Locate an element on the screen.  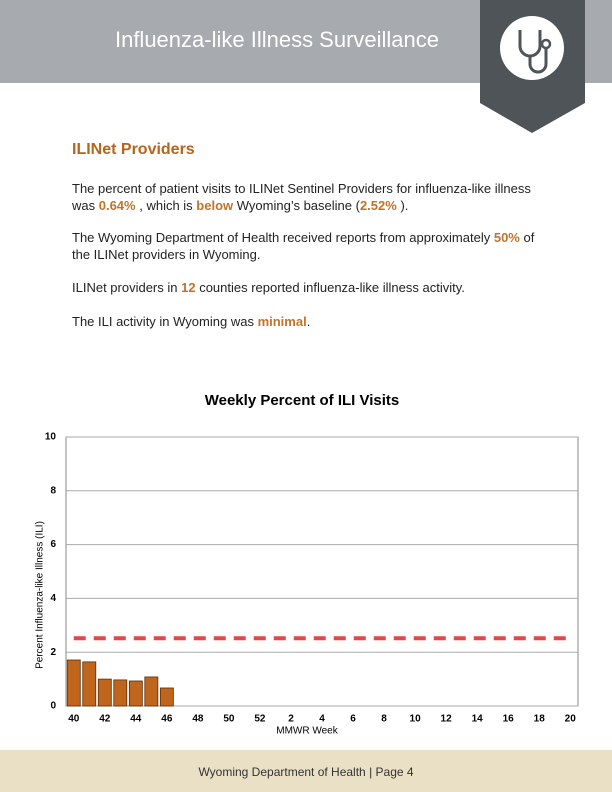
text: of the ILINet providers in Wyoming. is located at coordinates (303, 246).